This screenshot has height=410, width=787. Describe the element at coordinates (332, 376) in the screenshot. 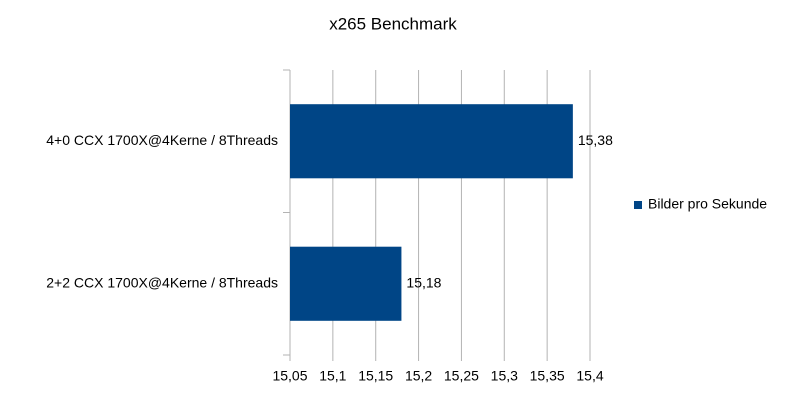

I see `x-tick-label: 15,1` at that location.